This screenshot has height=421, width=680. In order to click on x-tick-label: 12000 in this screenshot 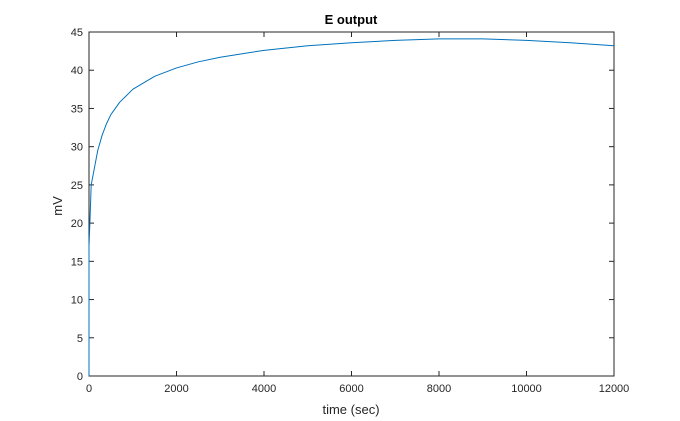, I will do `click(614, 389)`.